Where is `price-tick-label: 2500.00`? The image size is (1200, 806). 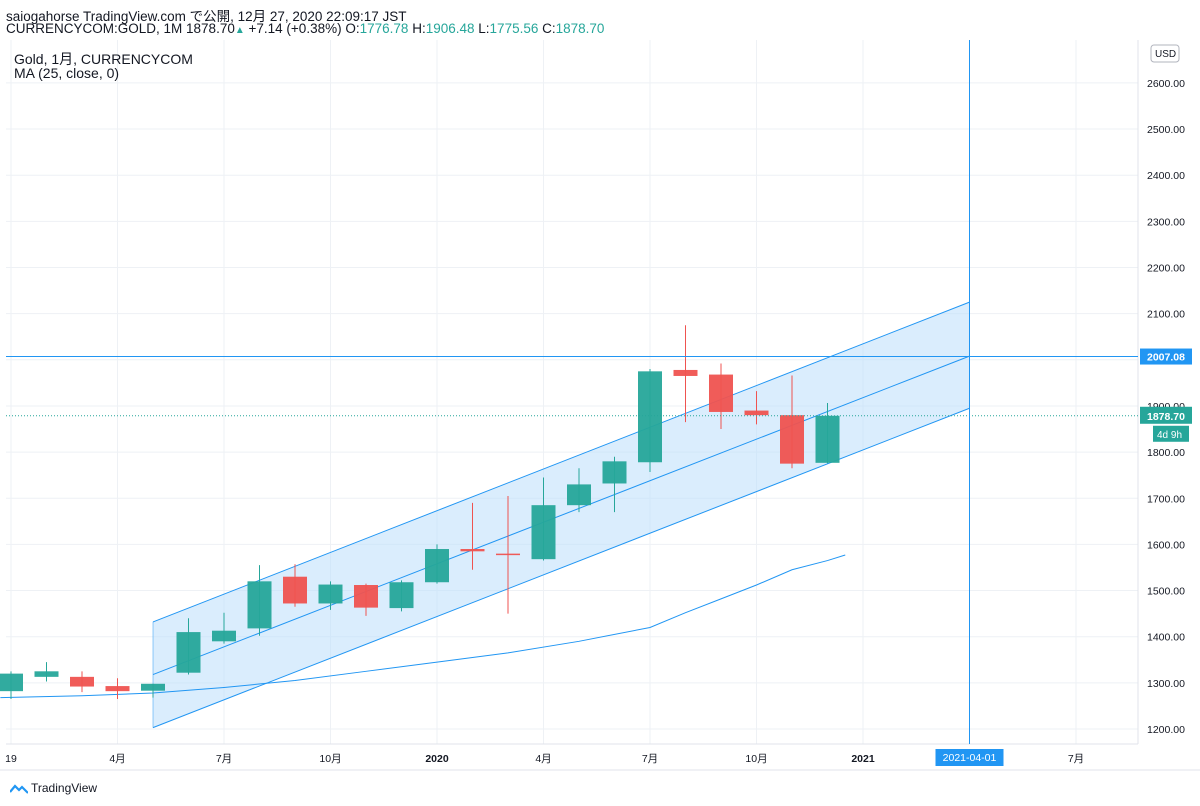
price-tick-label: 2500.00 is located at coordinates (1166, 130).